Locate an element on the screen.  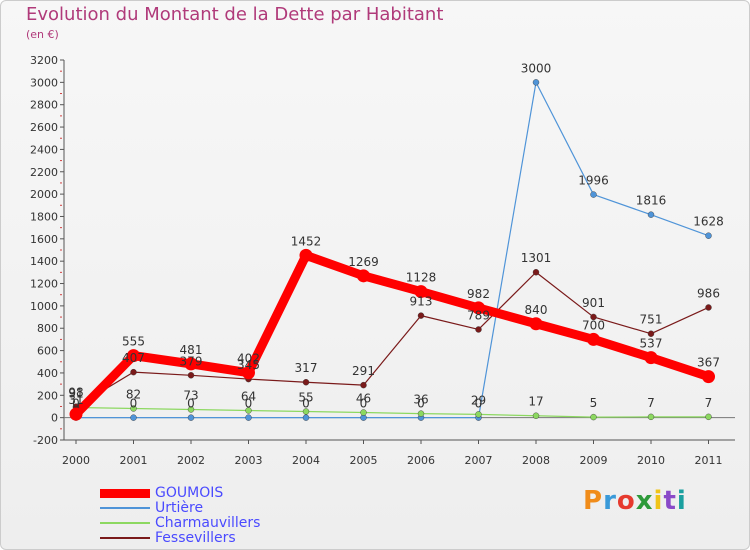
y-tick-label: 2600 is located at coordinates (44, 127).